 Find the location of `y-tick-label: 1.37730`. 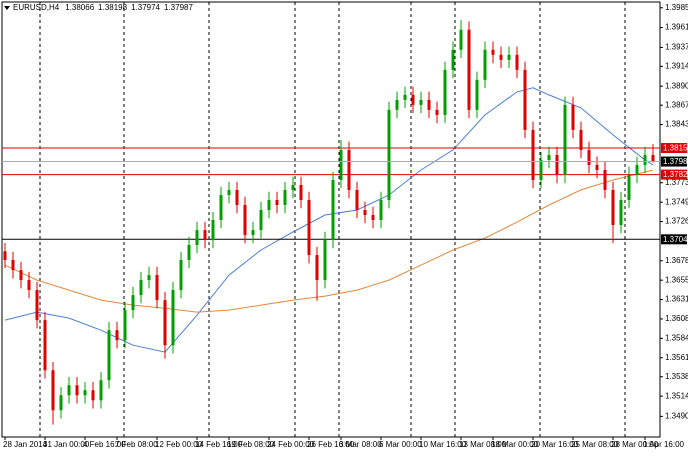

y-tick-label: 1.37730 is located at coordinates (676, 182).